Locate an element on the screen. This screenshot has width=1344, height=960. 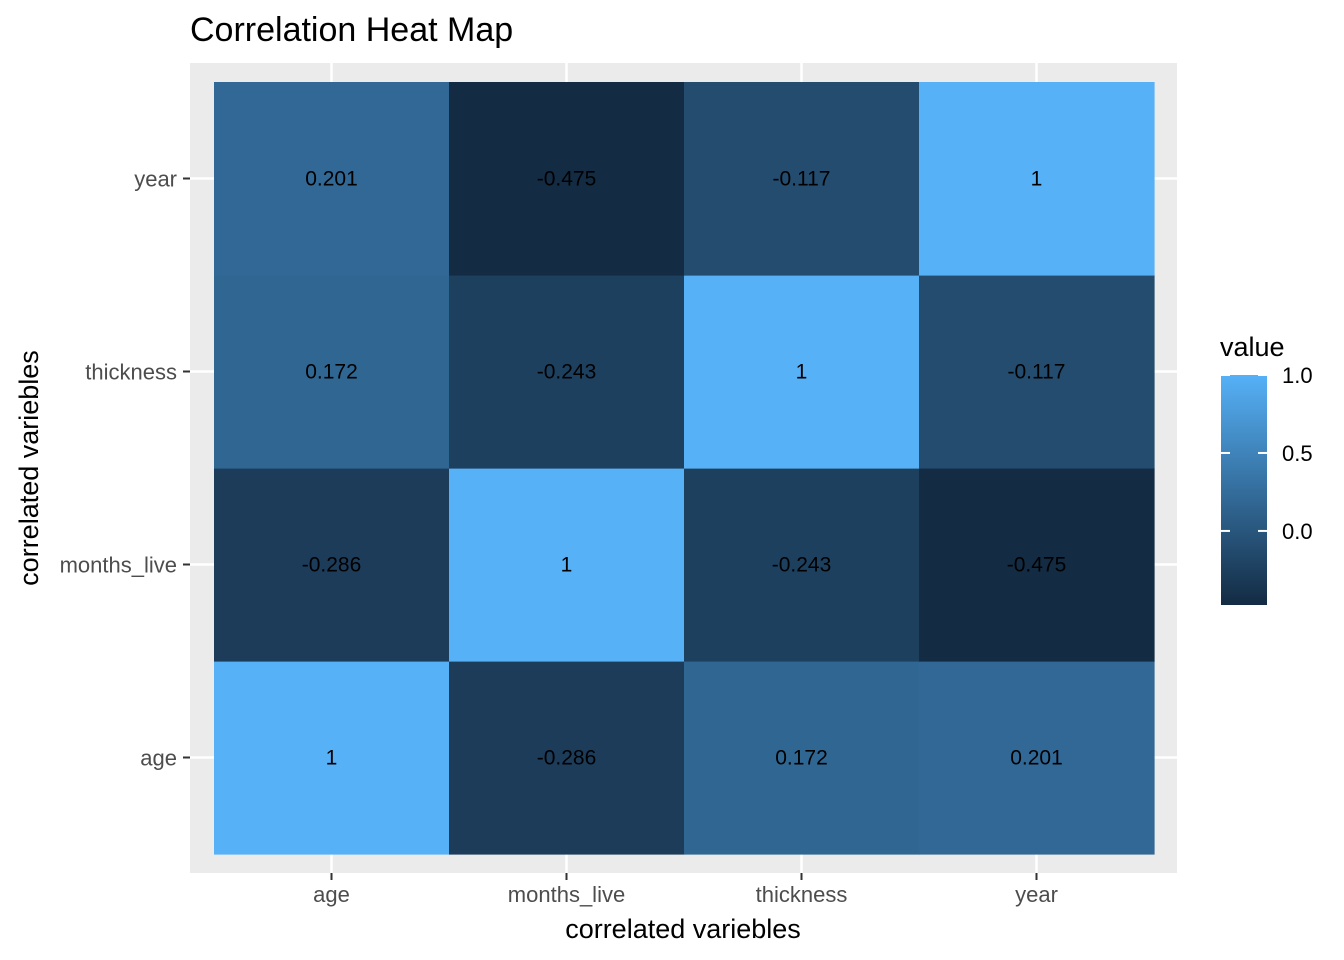
cell-label-thickness-year: -0.117 is located at coordinates (802, 179).